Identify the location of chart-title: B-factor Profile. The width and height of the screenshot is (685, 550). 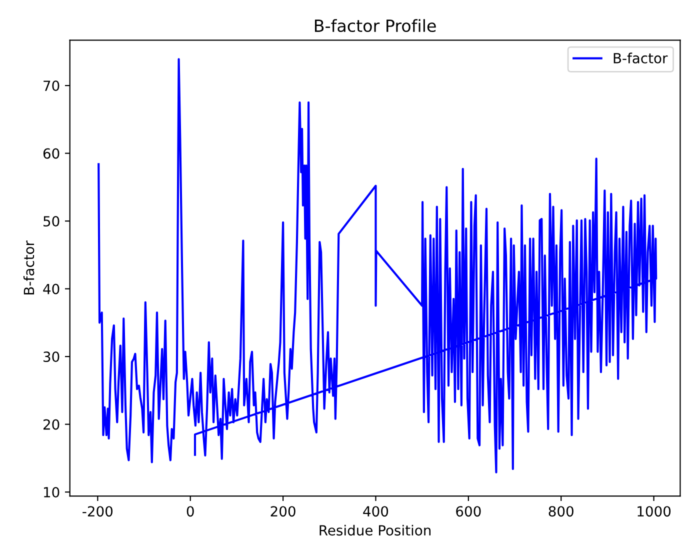
(375, 25).